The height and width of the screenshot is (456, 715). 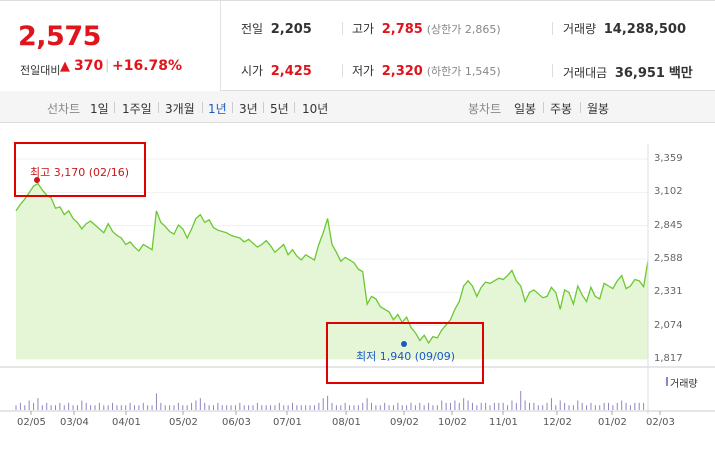 I want to click on high-stat: 고가 2,785 (상한가 2,865), so click(x=426, y=28).